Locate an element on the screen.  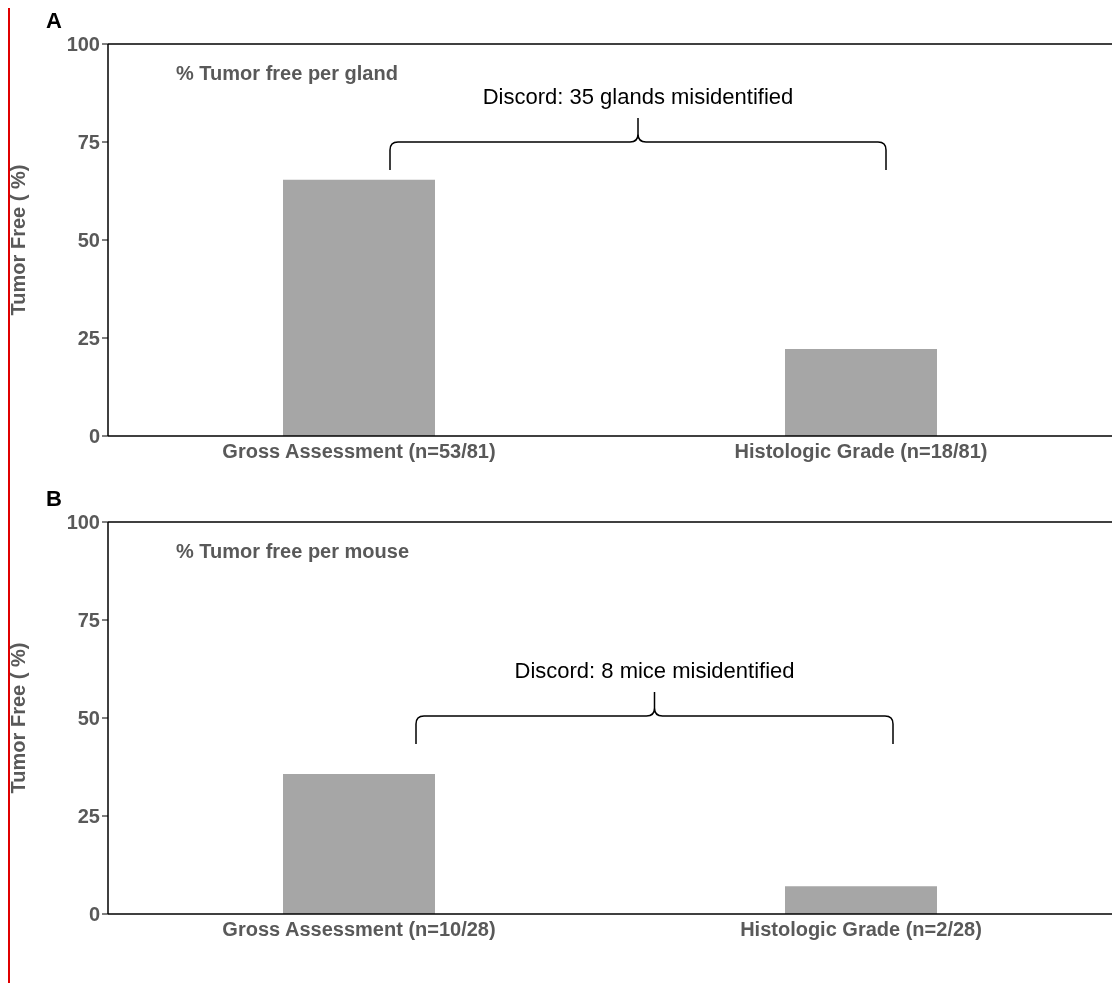
x-tick-label: Gross Assessment (n=53/81) is located at coordinates (359, 451).